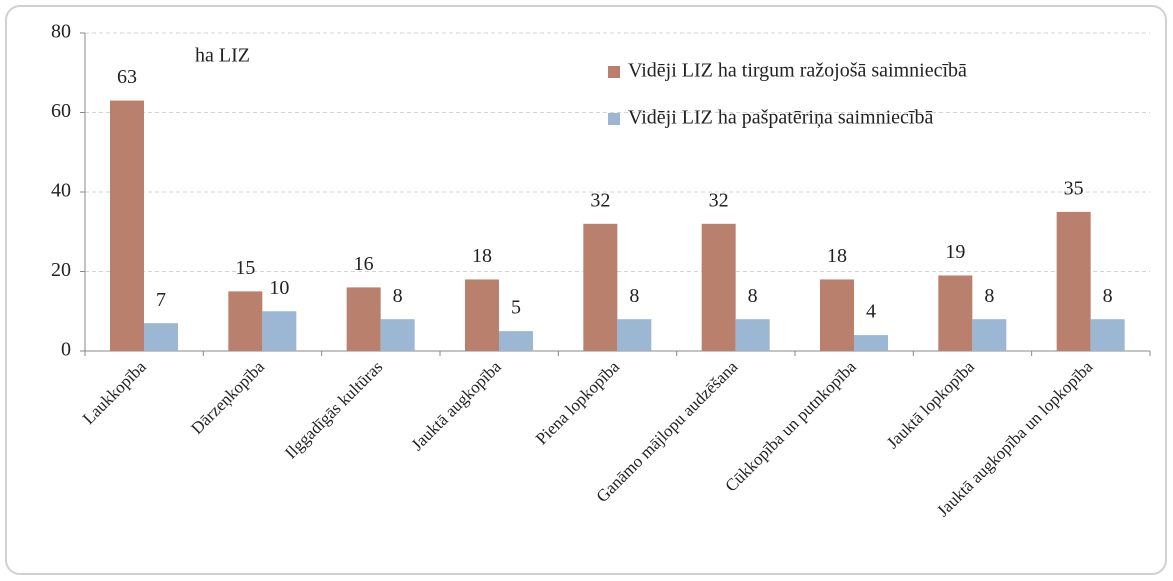 The width and height of the screenshot is (1173, 581). I want to click on data-label: 7, so click(161, 300).